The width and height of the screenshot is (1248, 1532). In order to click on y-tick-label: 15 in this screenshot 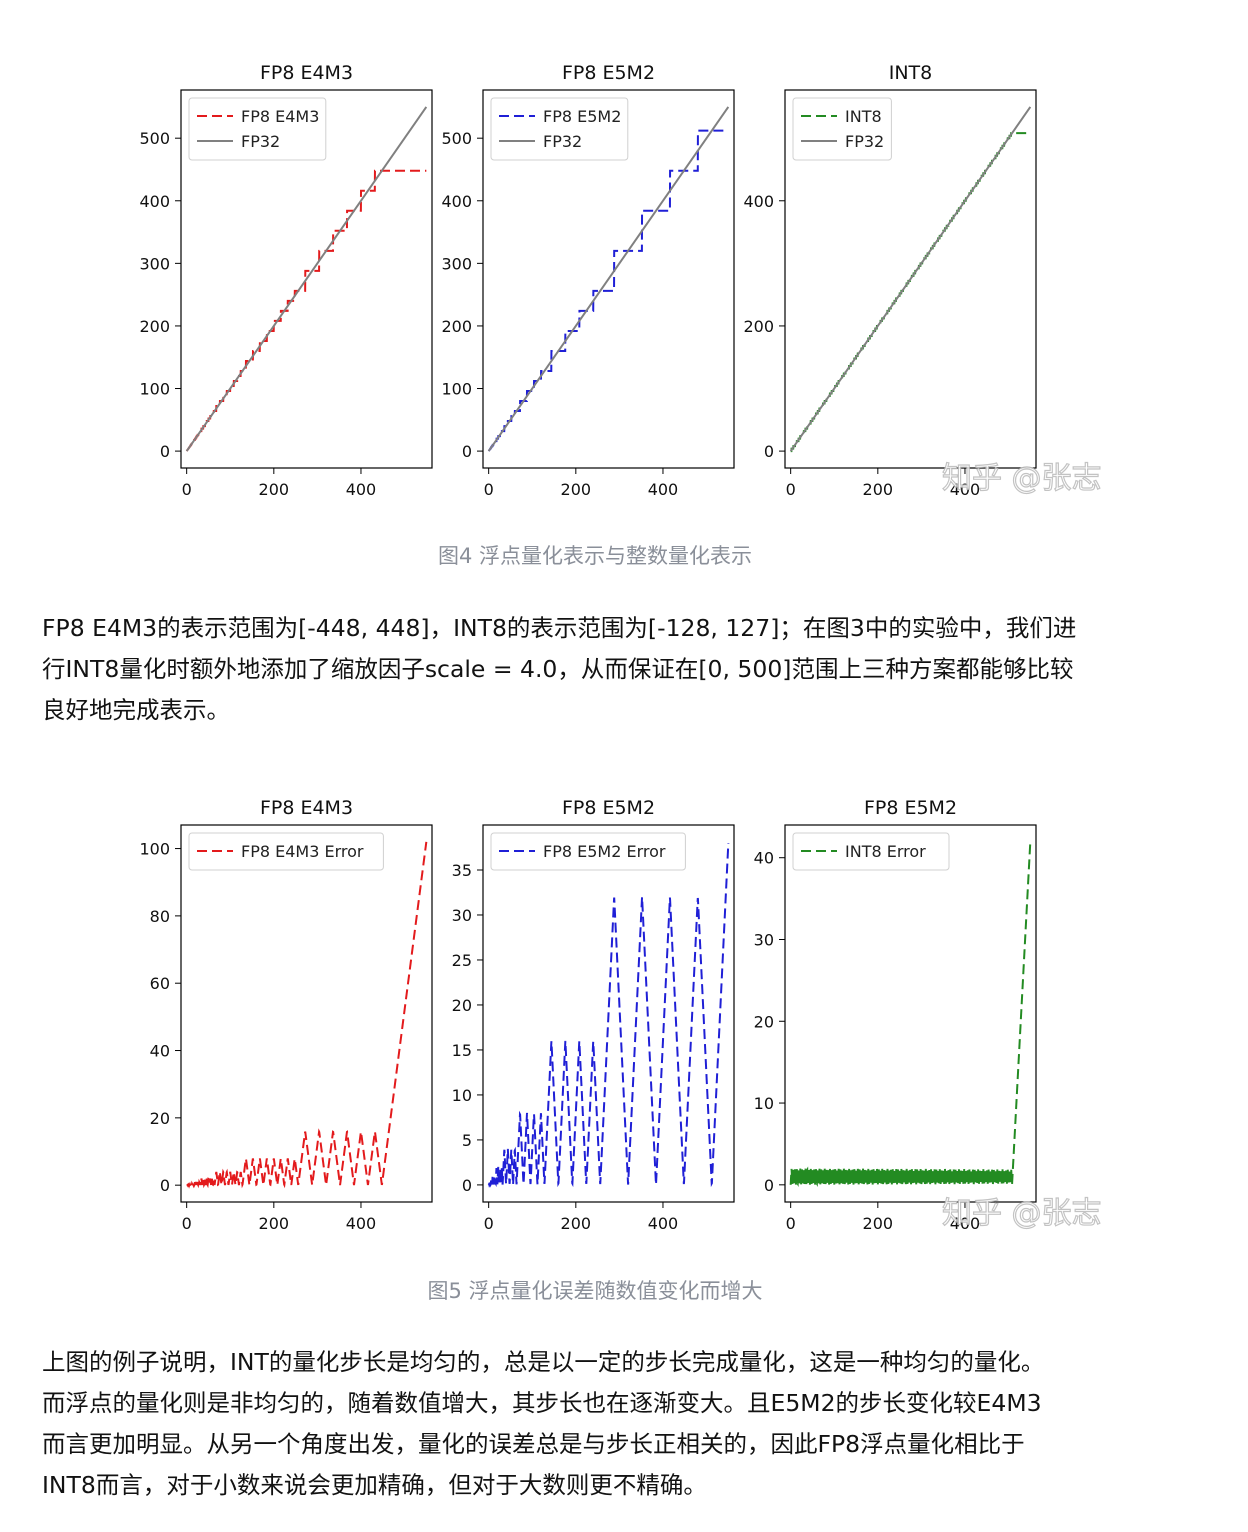, I will do `click(462, 1050)`.